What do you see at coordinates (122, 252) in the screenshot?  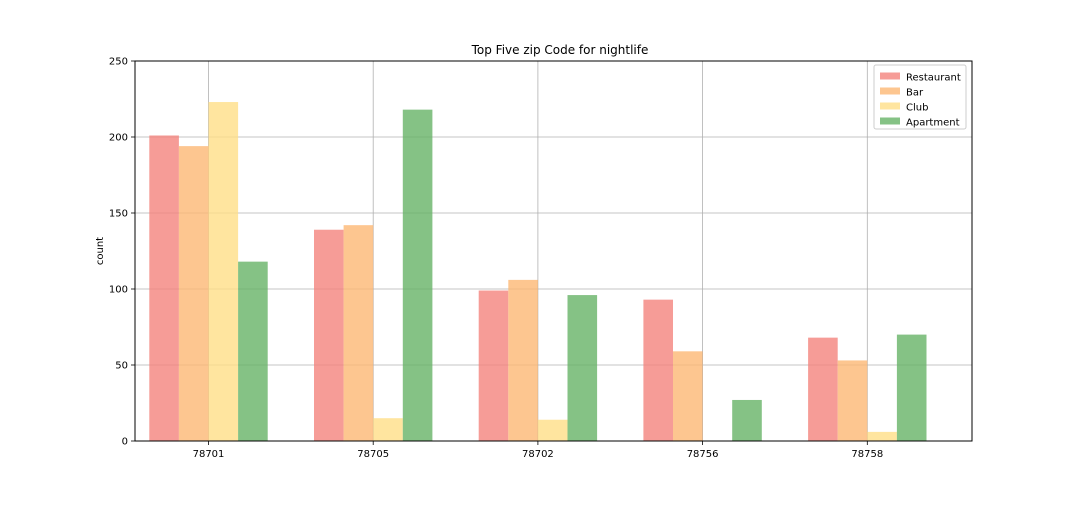 I see `y-axis: 0 50 100 150 200 250` at bounding box center [122, 252].